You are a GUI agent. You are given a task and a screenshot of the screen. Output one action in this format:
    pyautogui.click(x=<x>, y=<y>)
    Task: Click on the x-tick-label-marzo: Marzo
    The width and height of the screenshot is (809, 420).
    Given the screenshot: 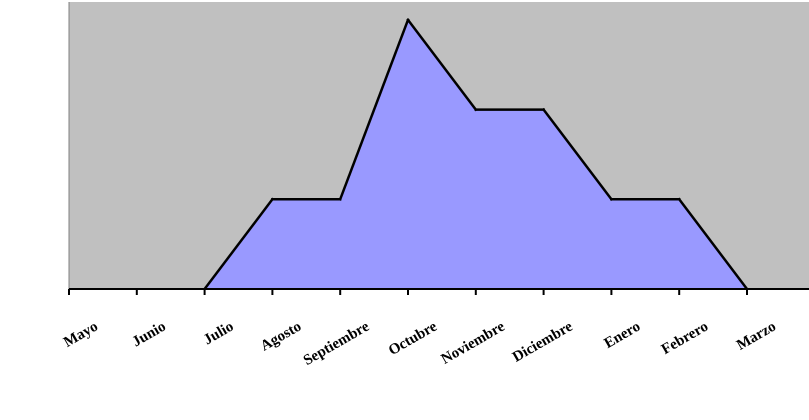 What is the action you would take?
    pyautogui.click(x=756, y=336)
    